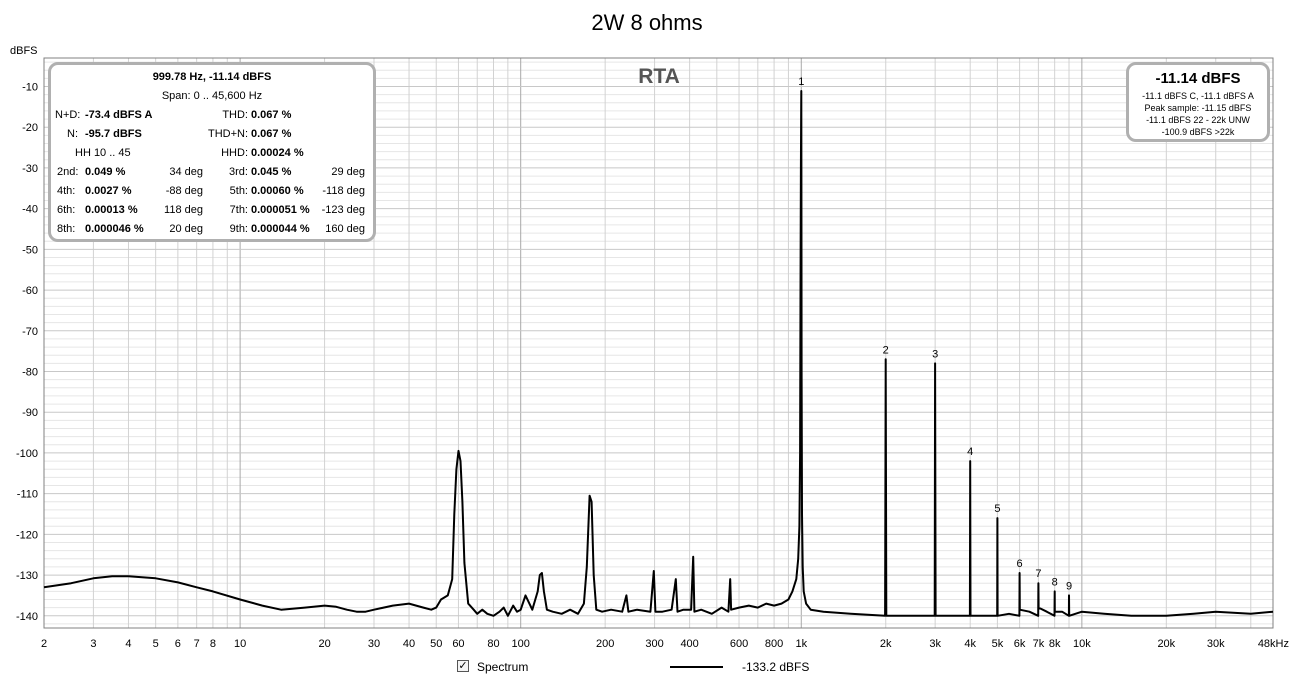 This screenshot has width=1295, height=682. What do you see at coordinates (103, 153) in the screenshot?
I see `hh-range-label: HH 10 .. 45` at bounding box center [103, 153].